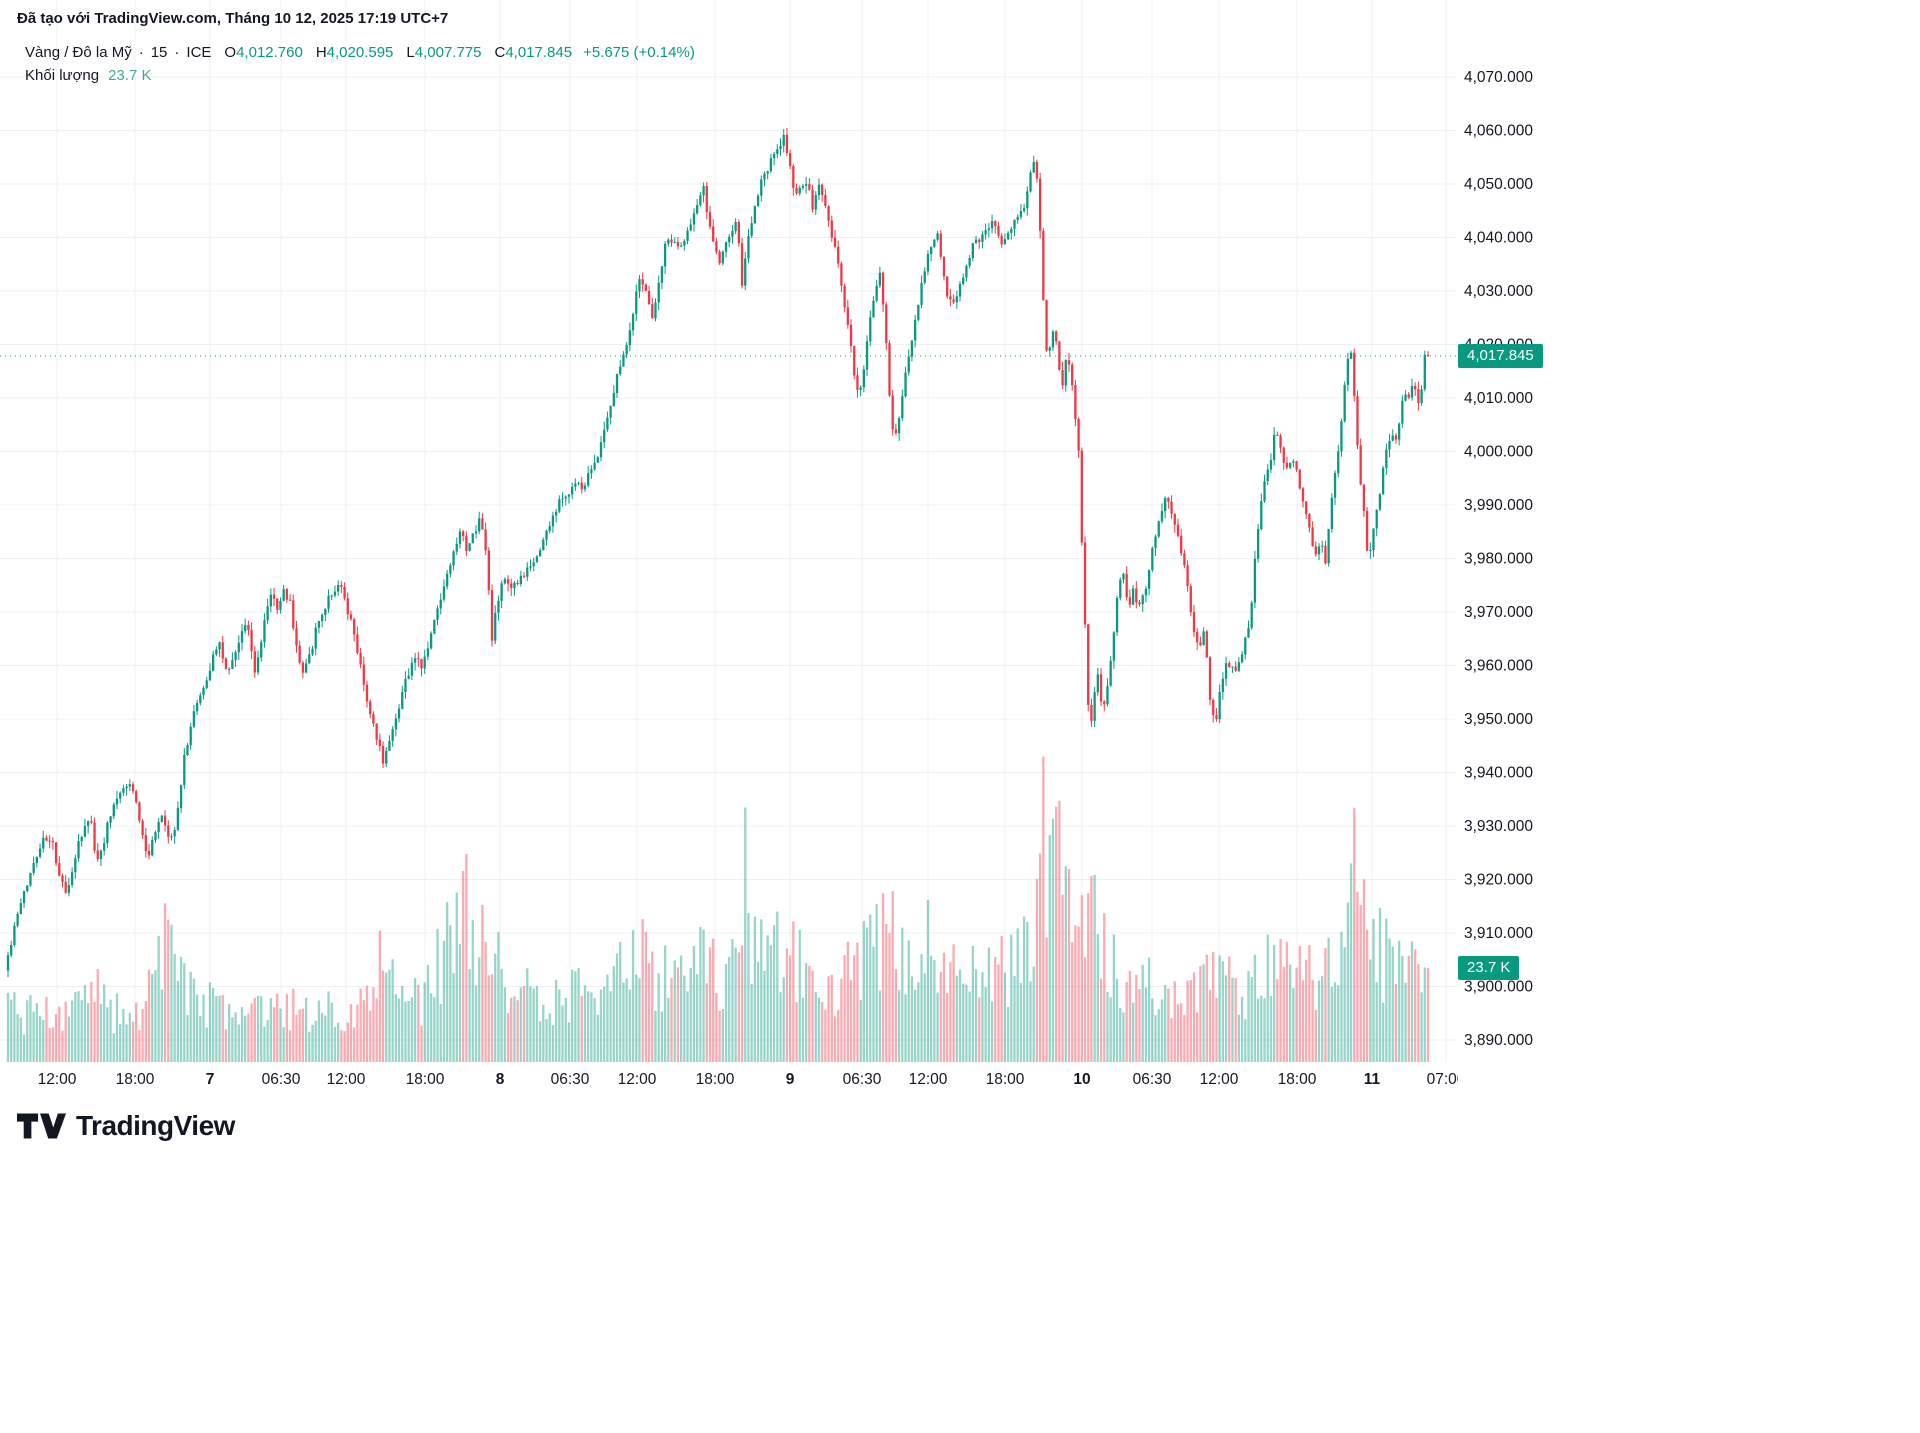 This screenshot has height=1433, width=1920. I want to click on change-value: +5.675 (+0.14%), so click(639, 52).